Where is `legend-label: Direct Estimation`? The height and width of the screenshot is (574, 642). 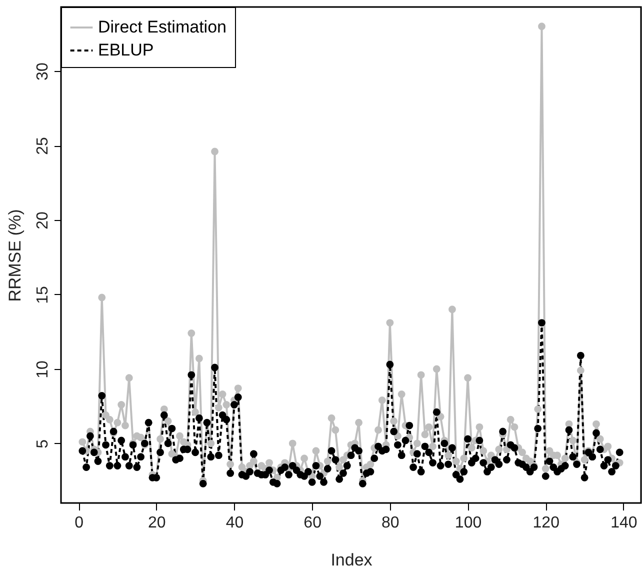 legend-label: Direct Estimation is located at coordinates (162, 27).